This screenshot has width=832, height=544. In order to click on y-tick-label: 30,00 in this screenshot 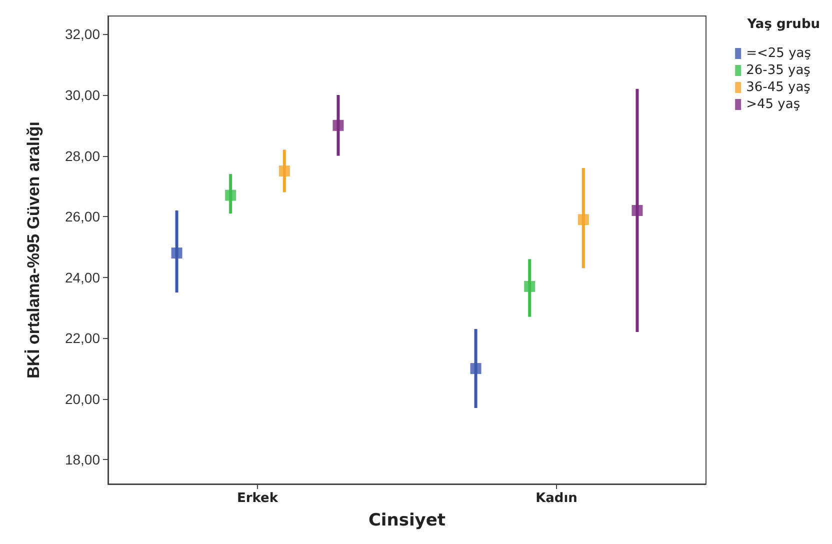, I will do `click(82, 95)`.